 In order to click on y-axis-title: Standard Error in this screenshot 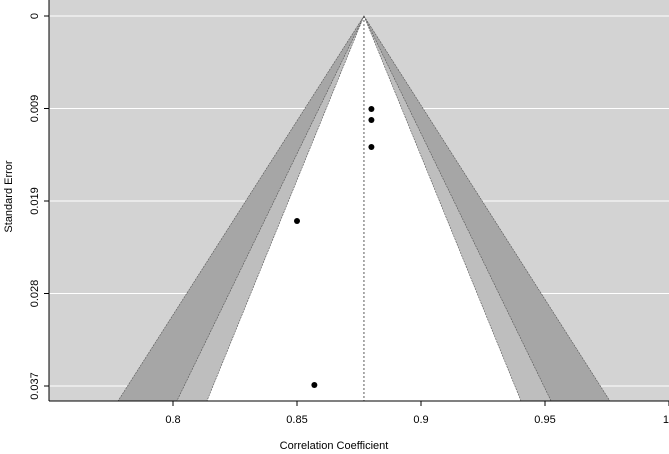, I will do `click(9, 196)`.